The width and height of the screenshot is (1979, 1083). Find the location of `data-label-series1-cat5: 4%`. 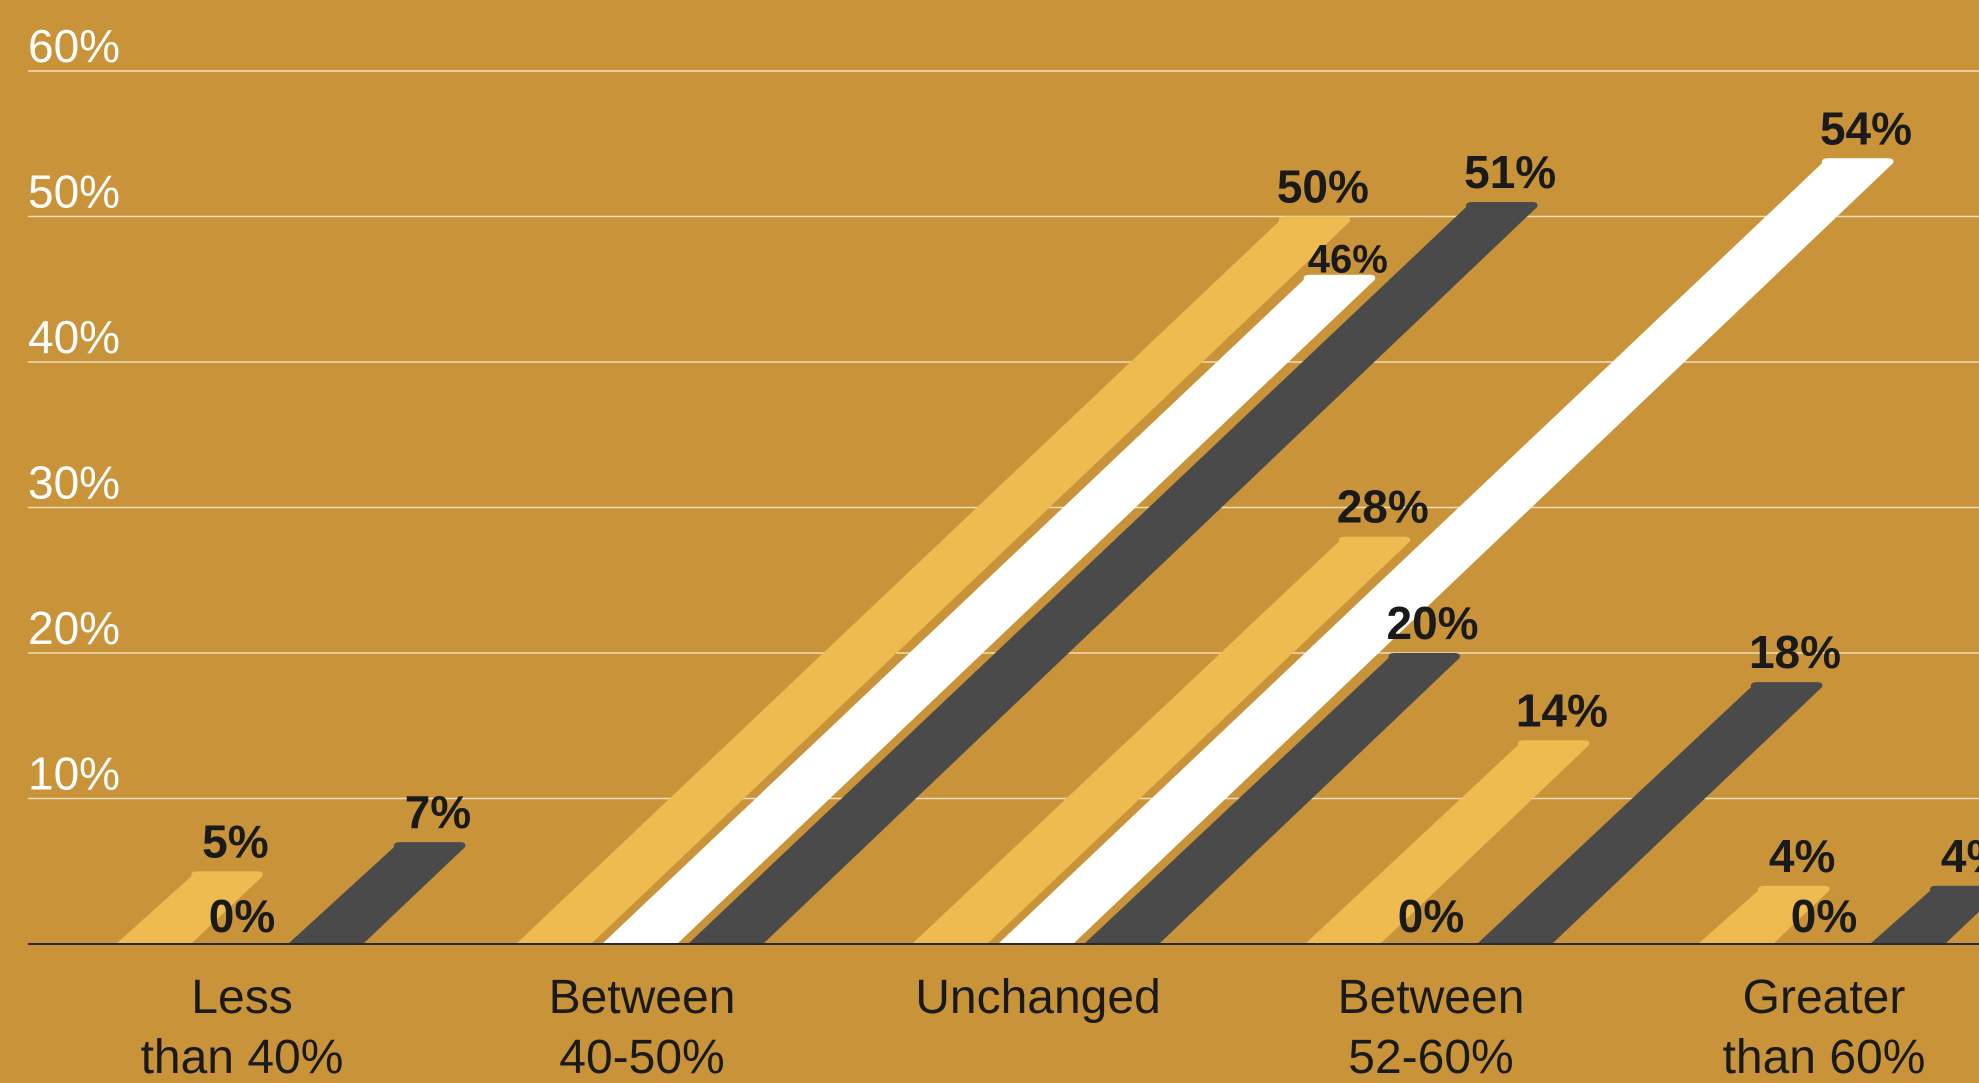

data-label-series1-cat5: 4% is located at coordinates (1802, 856).